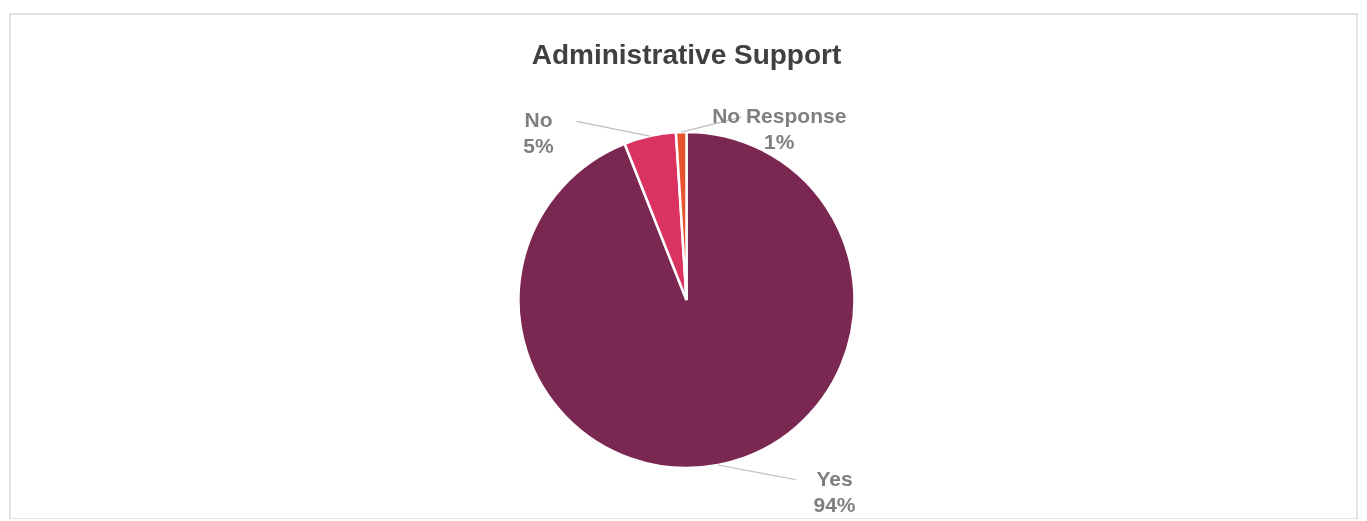 This screenshot has width=1367, height=521. Describe the element at coordinates (834, 504) in the screenshot. I see `data-label: 94%` at that location.